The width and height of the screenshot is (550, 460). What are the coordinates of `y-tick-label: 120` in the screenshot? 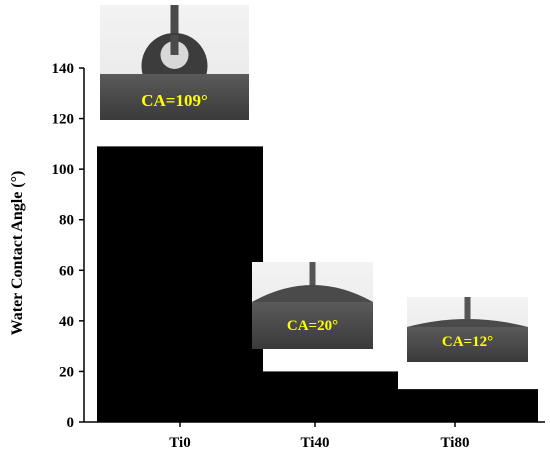 It's located at (63, 120).